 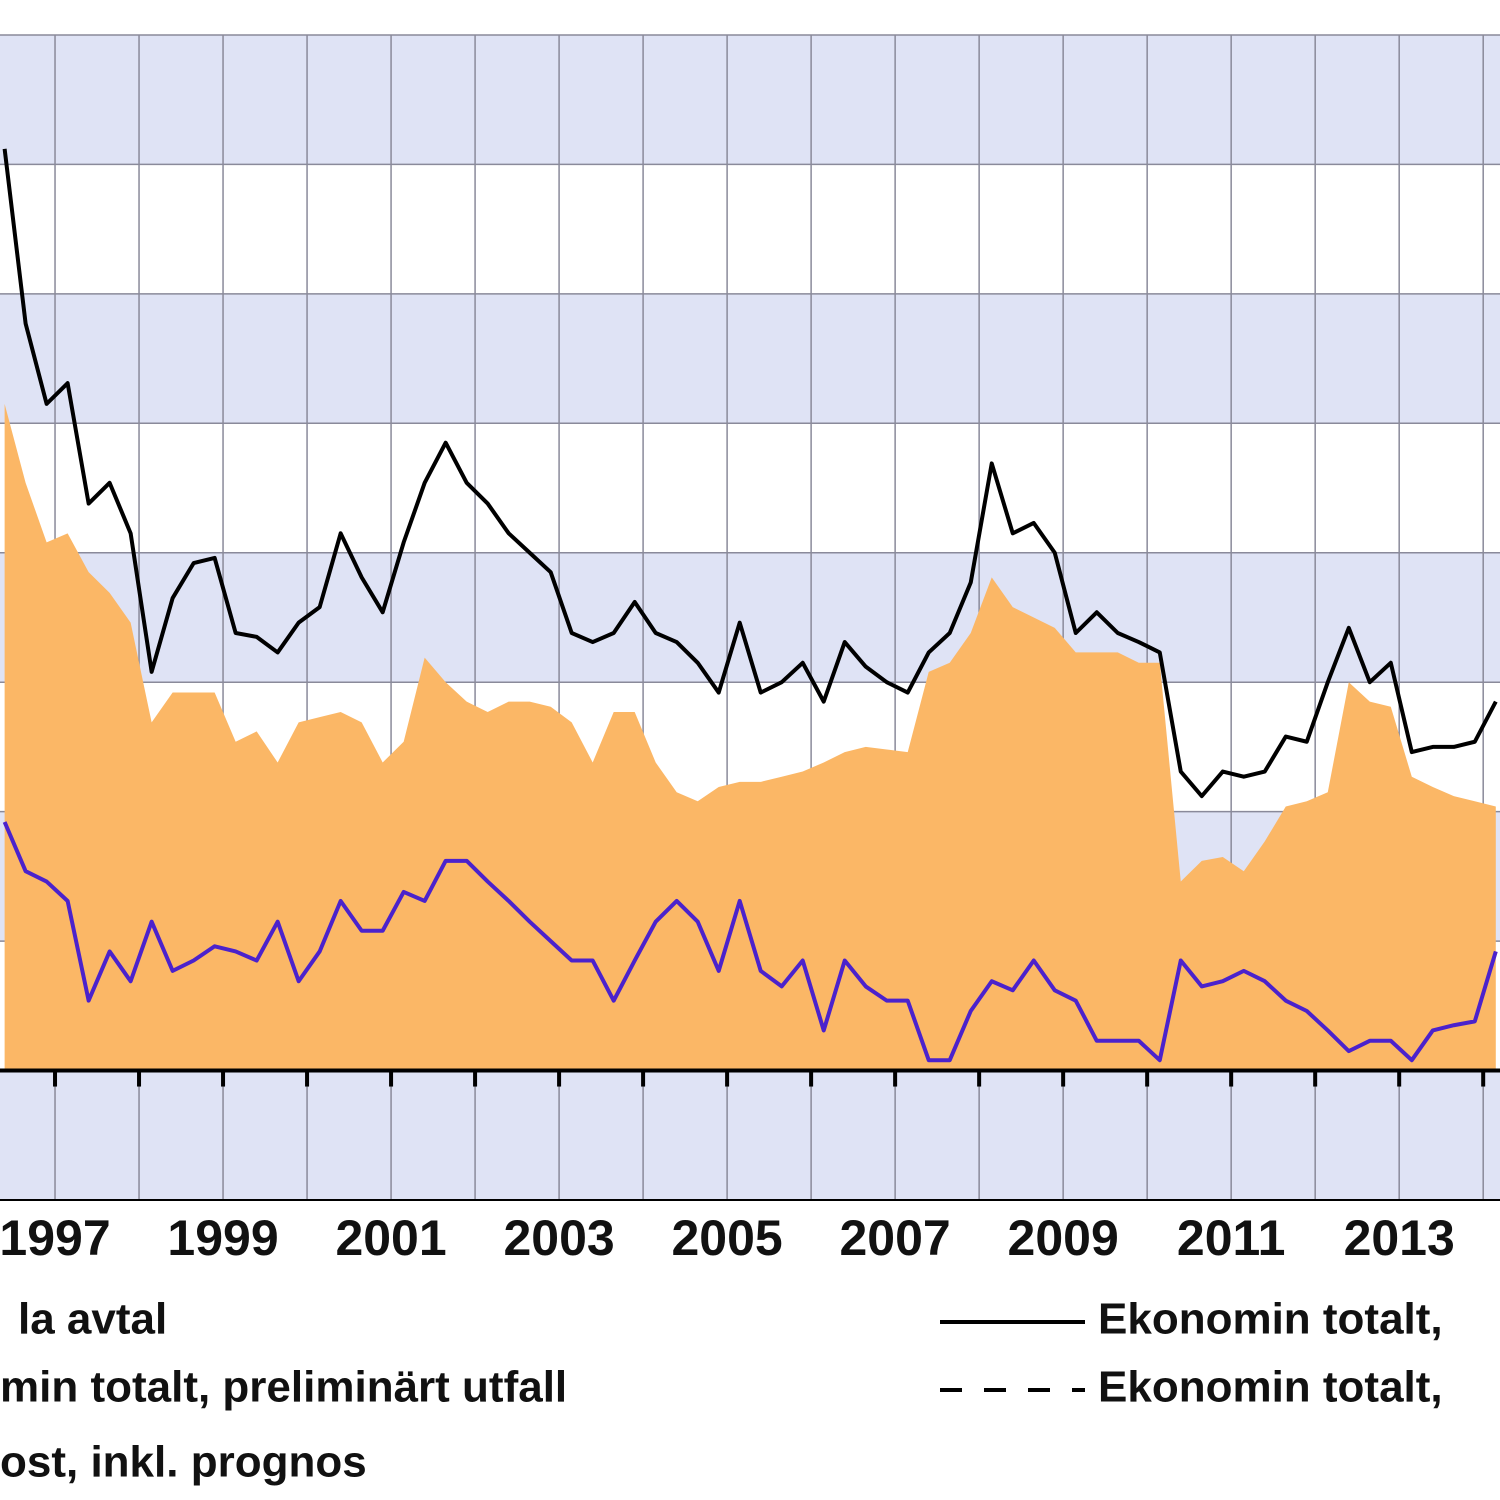 I want to click on x-tick-label: 2007, so click(x=895, y=1238).